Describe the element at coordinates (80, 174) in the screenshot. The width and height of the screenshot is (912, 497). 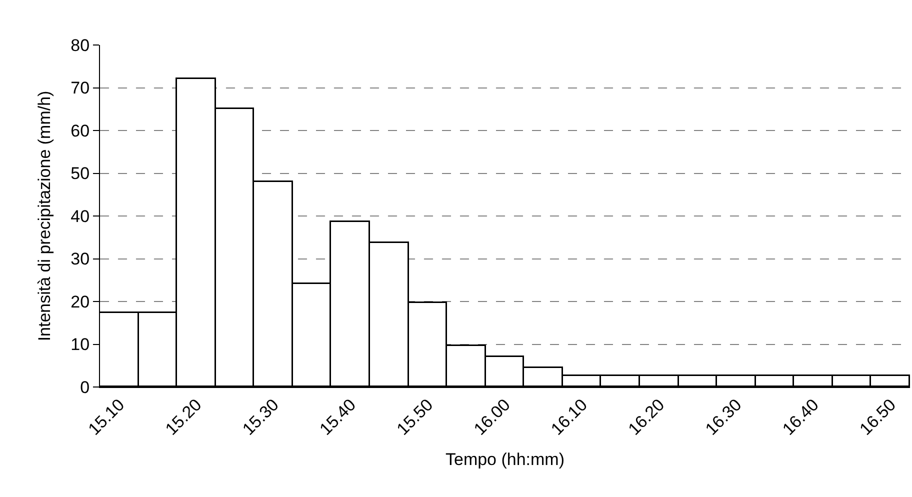
I see `y-tick-label: 50` at that location.